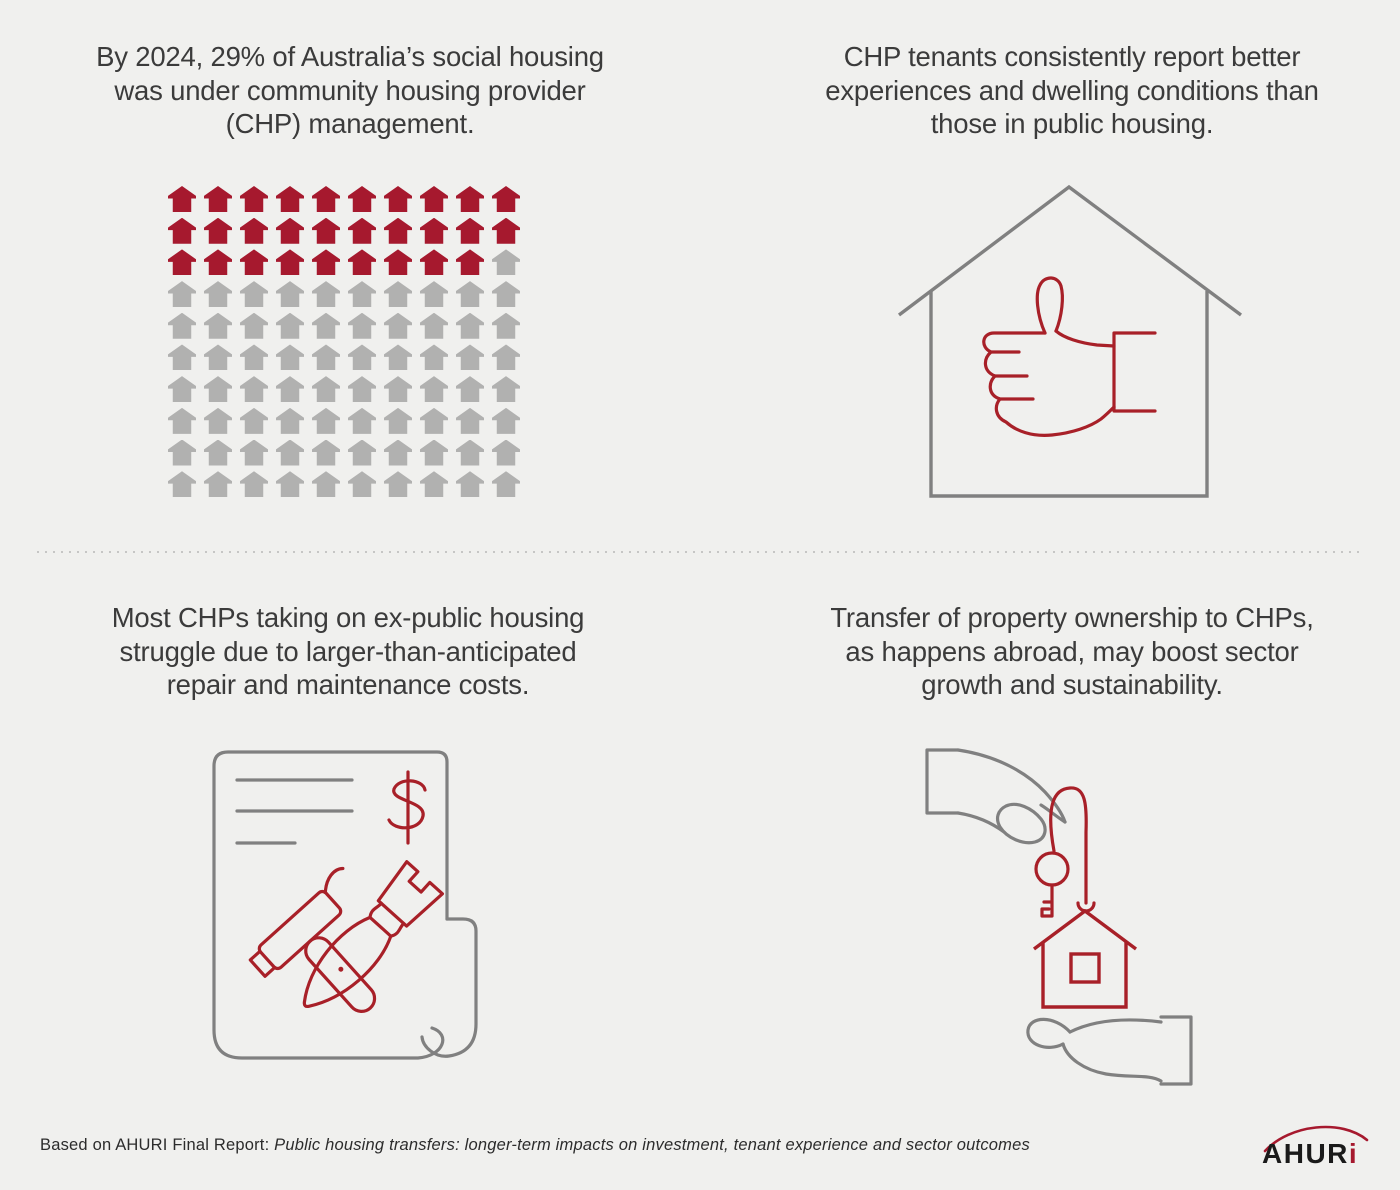 The image size is (1400, 1190). What do you see at coordinates (996, 796) in the screenshot?
I see `giving-hand-icon` at bounding box center [996, 796].